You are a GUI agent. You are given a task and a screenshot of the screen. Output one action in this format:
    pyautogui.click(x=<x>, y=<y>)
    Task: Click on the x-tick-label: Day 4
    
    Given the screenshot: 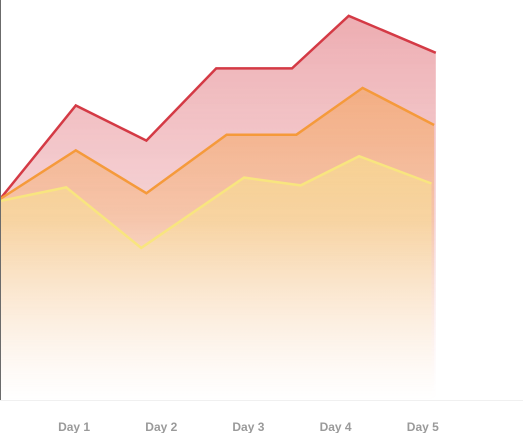 What is the action you would take?
    pyautogui.click(x=336, y=426)
    